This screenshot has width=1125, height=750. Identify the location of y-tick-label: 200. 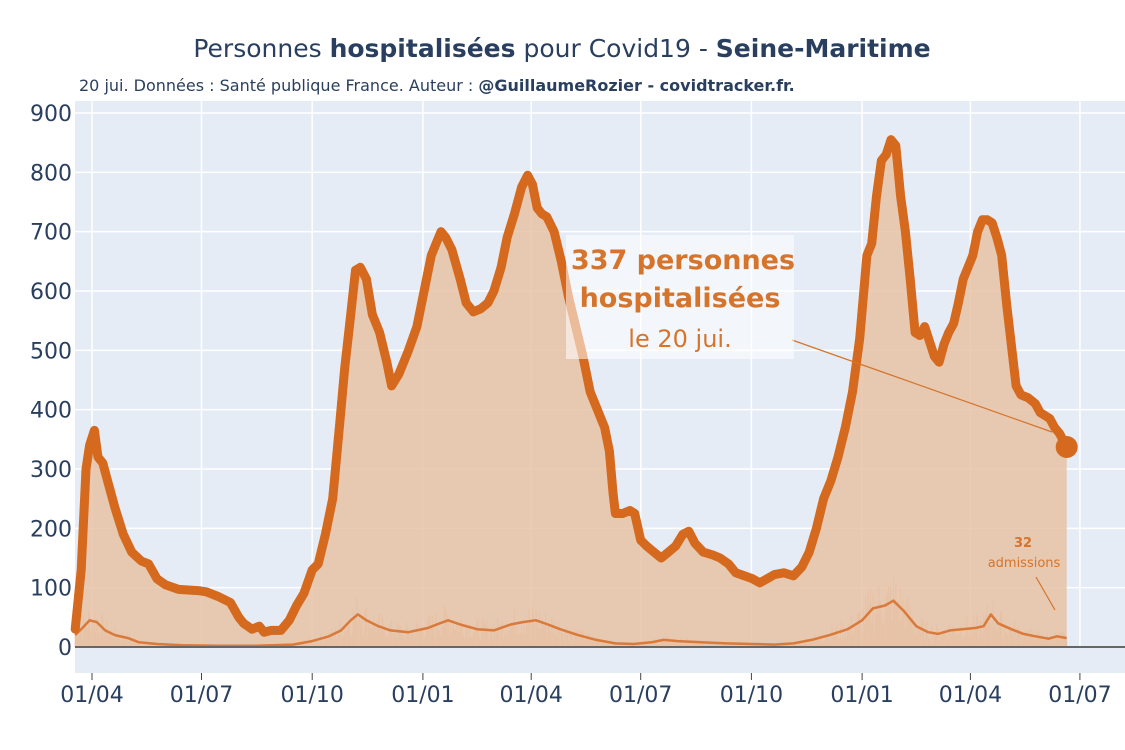
(51, 529).